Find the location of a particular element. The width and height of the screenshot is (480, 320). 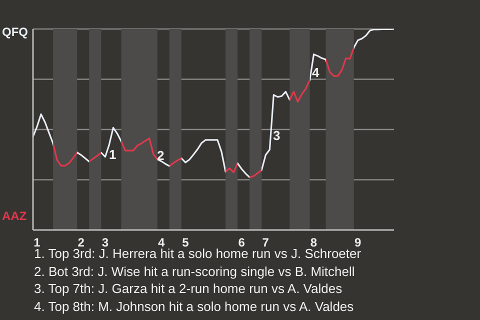

annotation: 2 is located at coordinates (160, 156).